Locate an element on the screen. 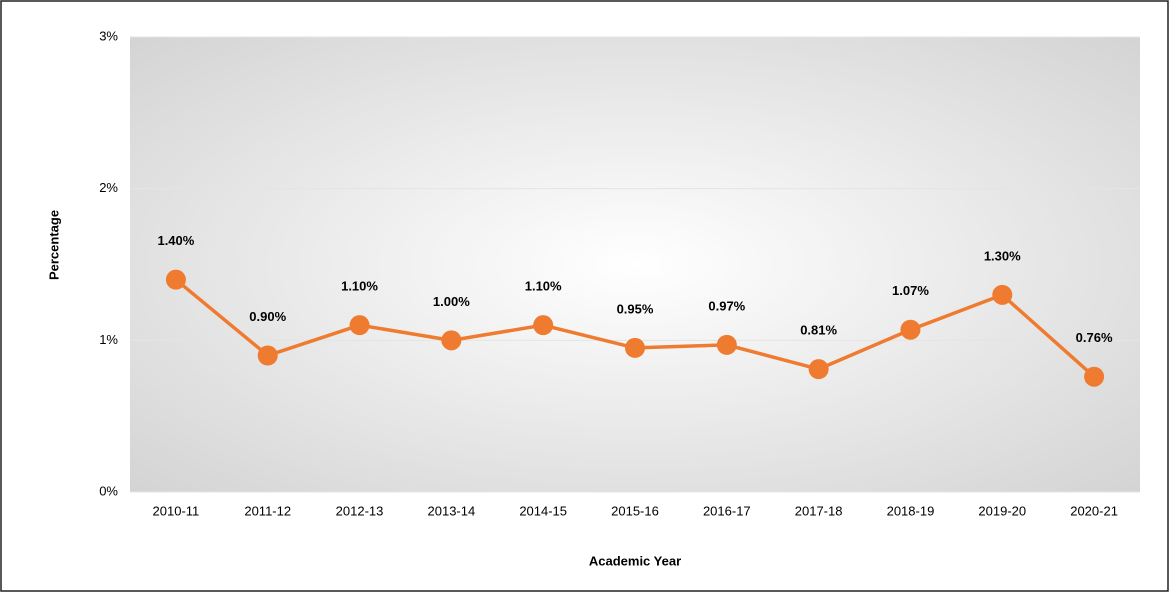 This screenshot has height=592, width=1169. y-tick-label: 2% is located at coordinates (108, 187).